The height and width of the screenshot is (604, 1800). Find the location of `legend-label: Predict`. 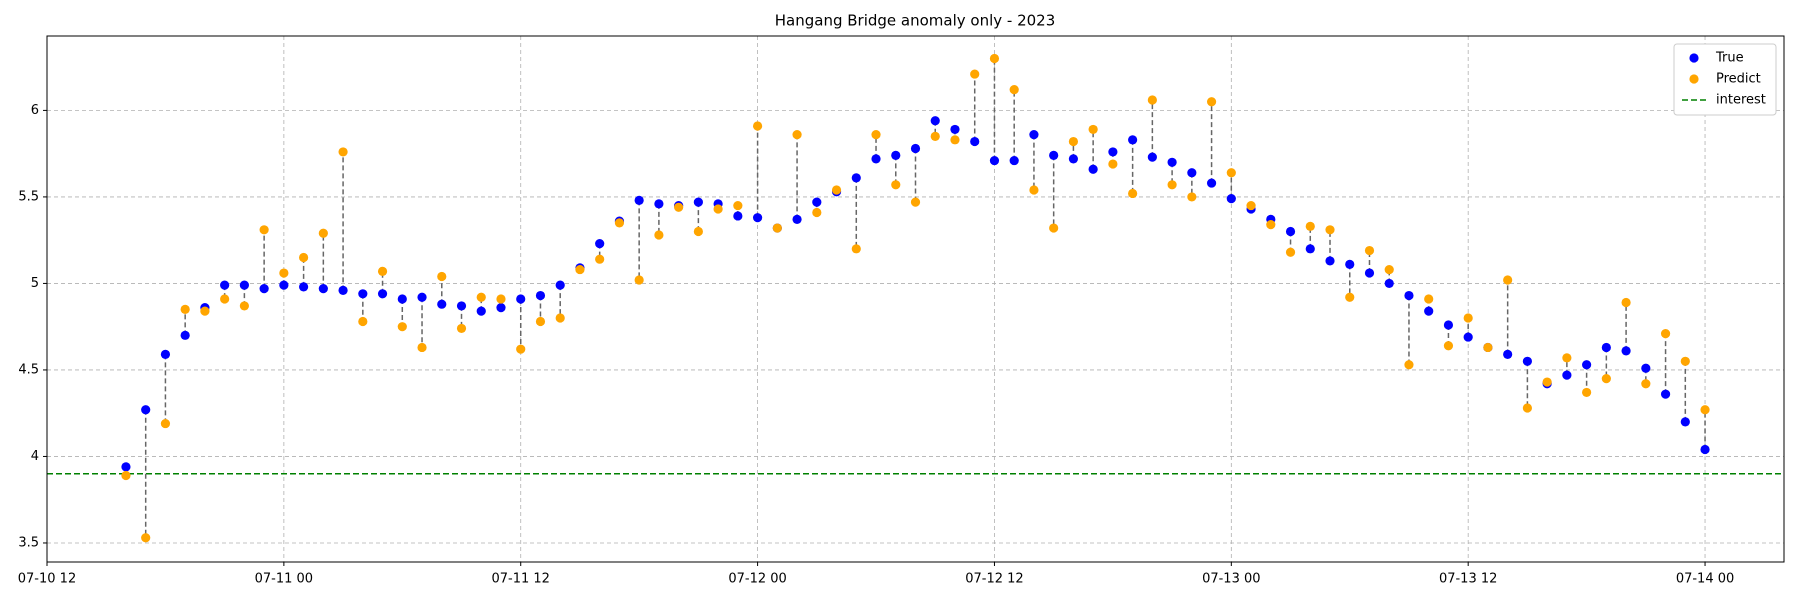

legend-label: Predict is located at coordinates (1738, 79).